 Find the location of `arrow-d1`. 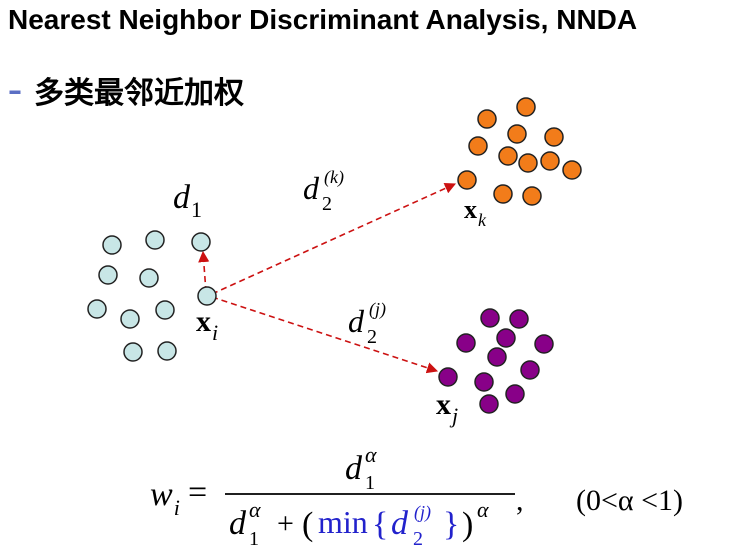

arrow-d1 is located at coordinates (204, 271).